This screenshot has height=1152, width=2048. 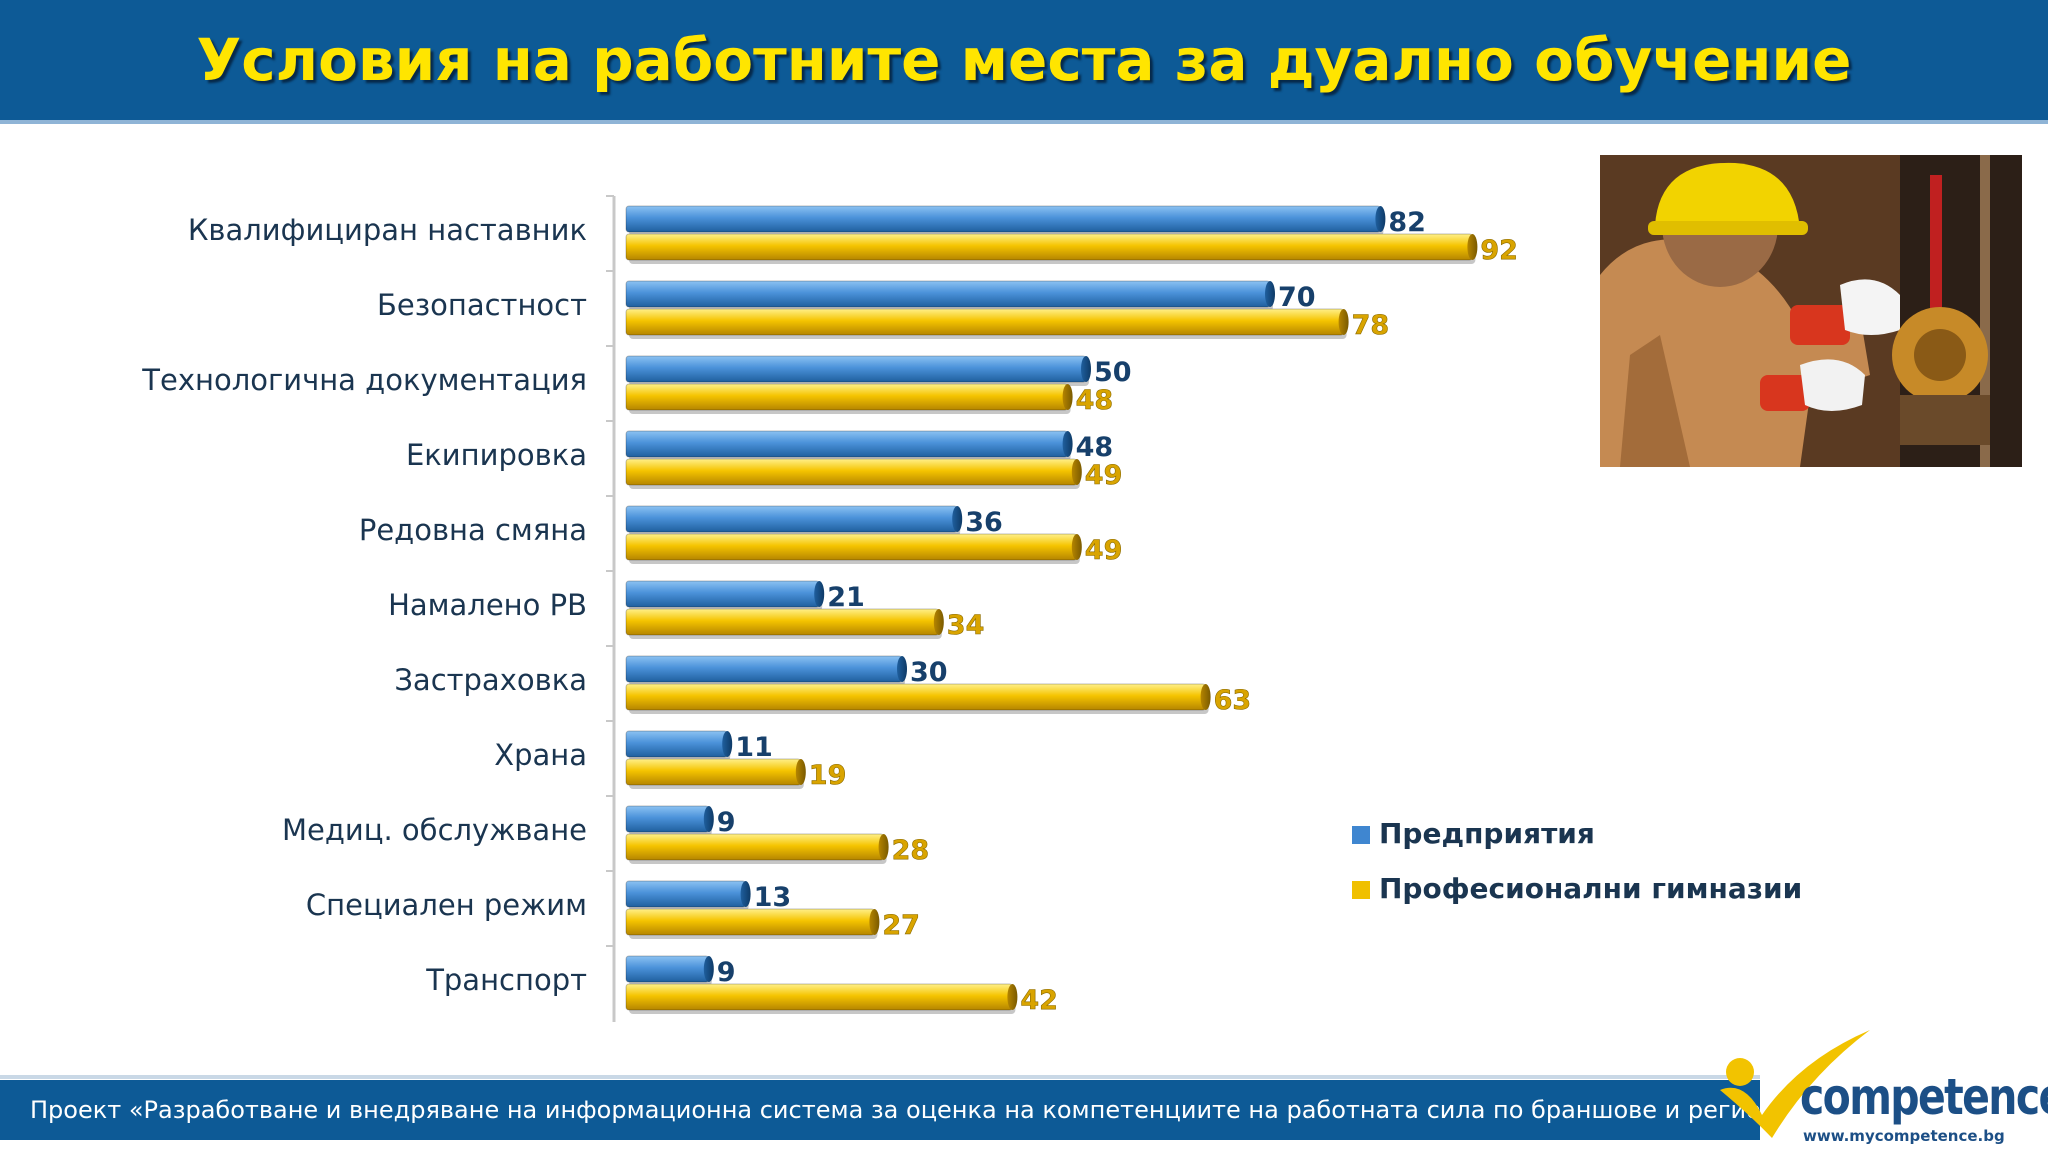 I want to click on logo-url: www.mycompetence.bg, so click(x=1904, y=1136).